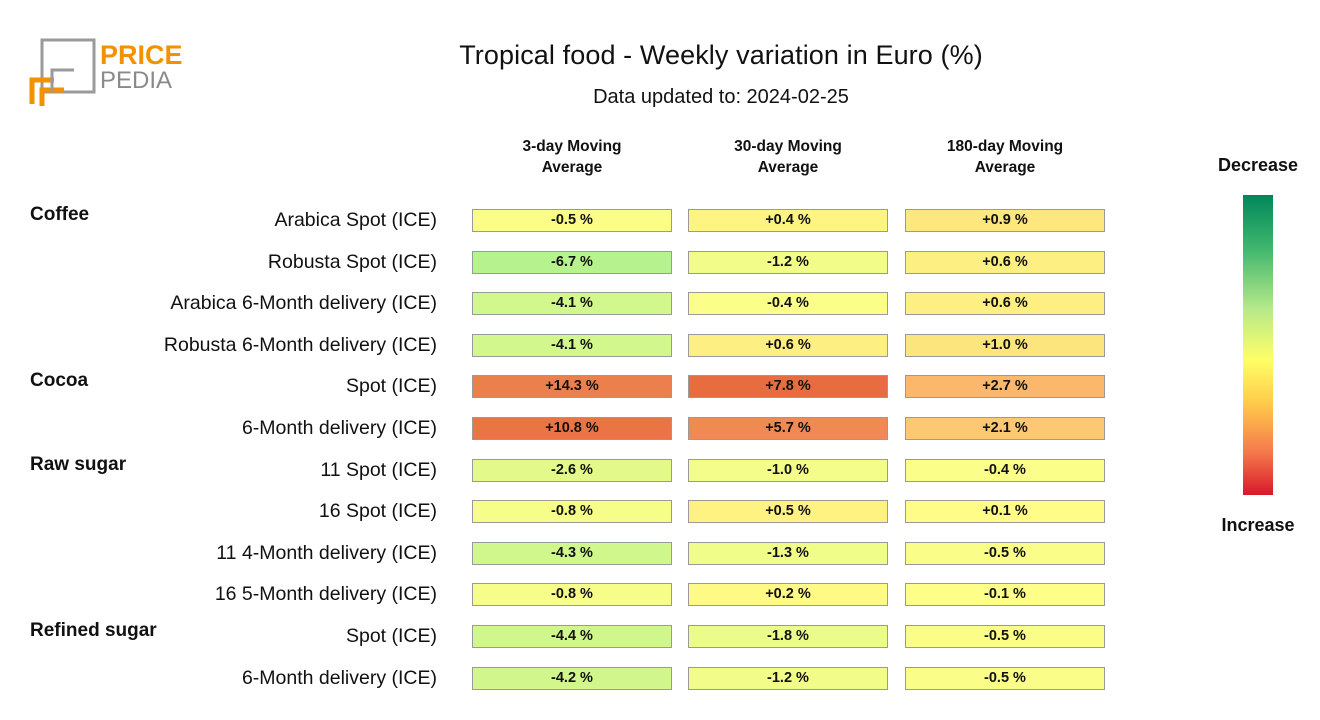 Image resolution: width=1320 pixels, height=720 pixels. Describe the element at coordinates (1005, 157) in the screenshot. I see `column-header: 180-day Moving Average` at that location.